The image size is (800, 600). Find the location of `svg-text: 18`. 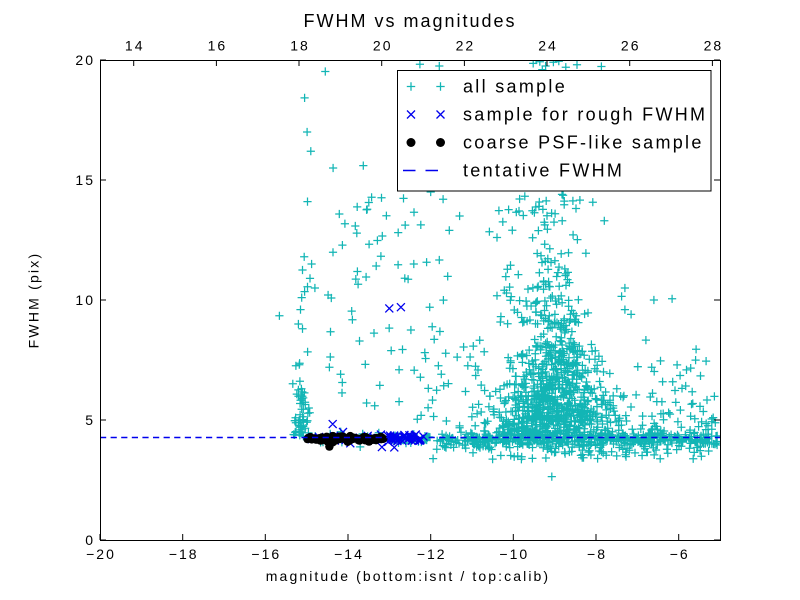

svg-text: 18 is located at coordinates (300, 46).